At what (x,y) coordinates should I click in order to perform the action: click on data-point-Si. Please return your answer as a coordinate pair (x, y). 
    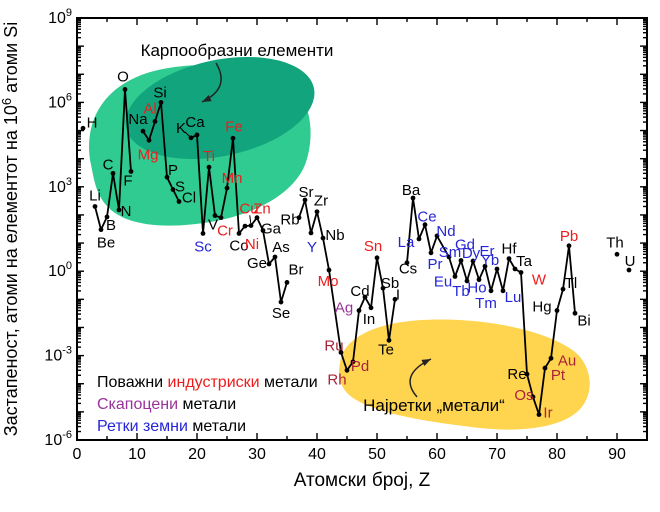
    Looking at the image, I should click on (161, 102).